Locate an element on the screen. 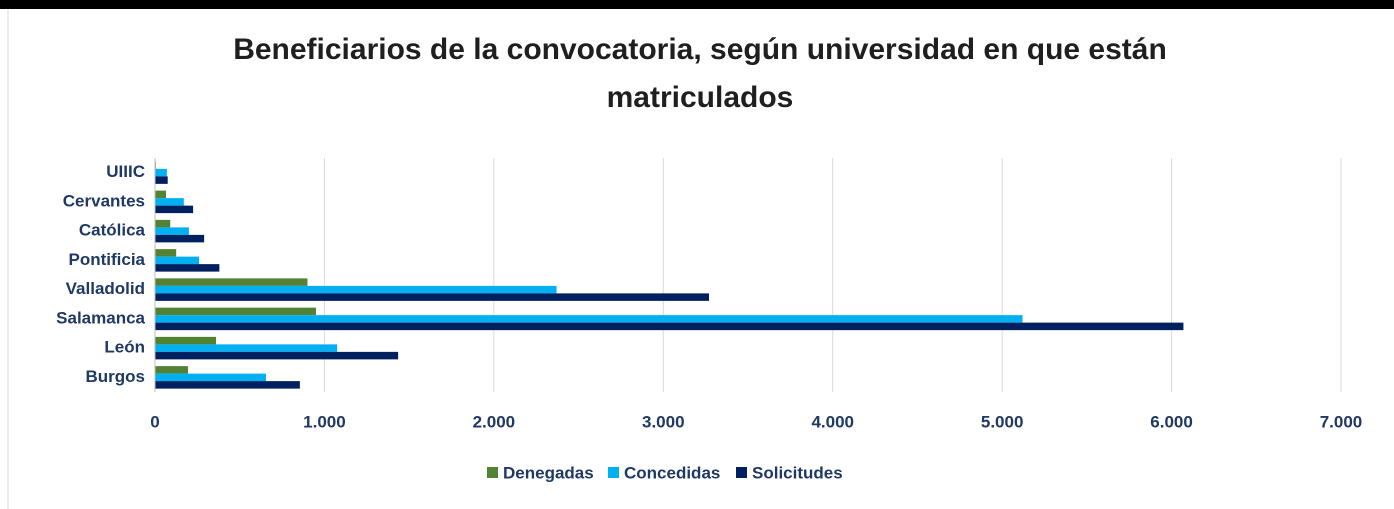 The height and width of the screenshot is (509, 1394). x-tick-label: 3.000 is located at coordinates (663, 421).